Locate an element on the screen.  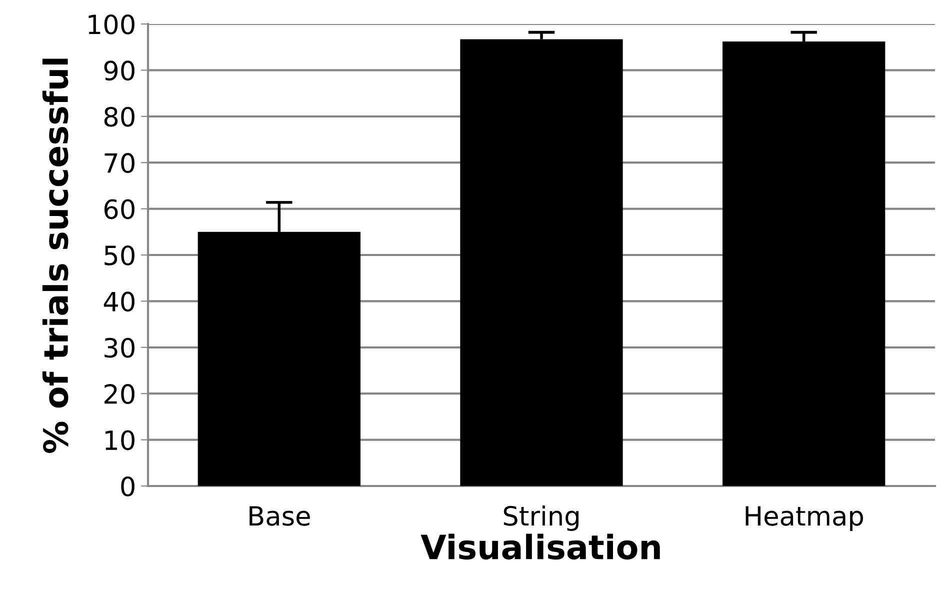
y-tick-label: 30 is located at coordinates (119, 348).